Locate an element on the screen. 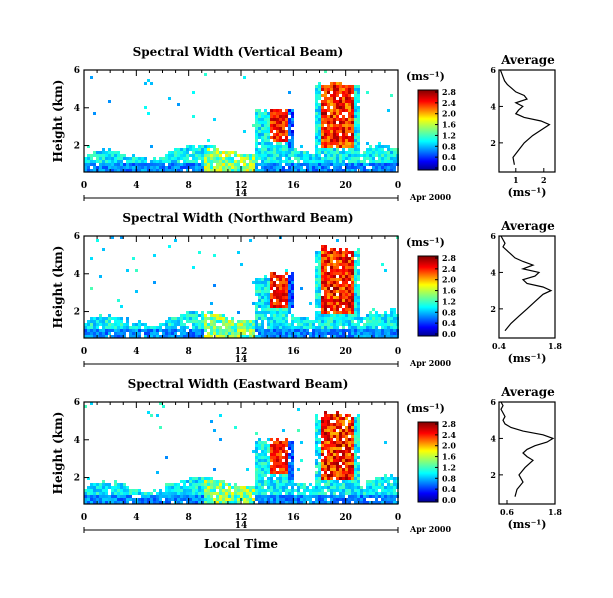 This screenshot has height=598, width=613. profile-x-tick: 1 is located at coordinates (516, 180).